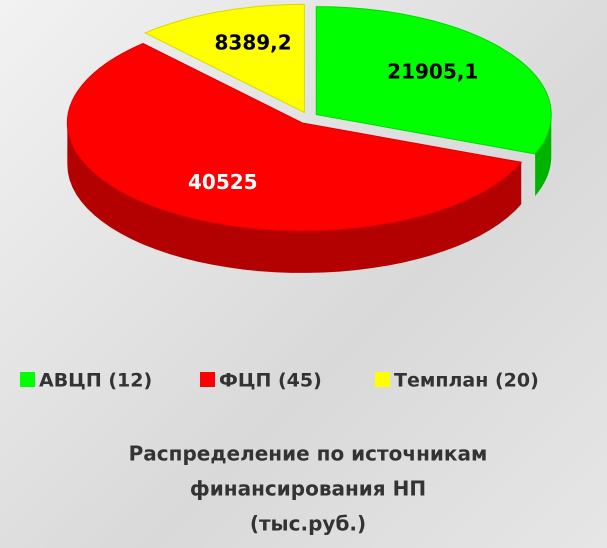 Image resolution: width=607 pixels, height=548 pixels. Describe the element at coordinates (308, 489) in the screenshot. I see `chart-title: финансирования НП` at that location.